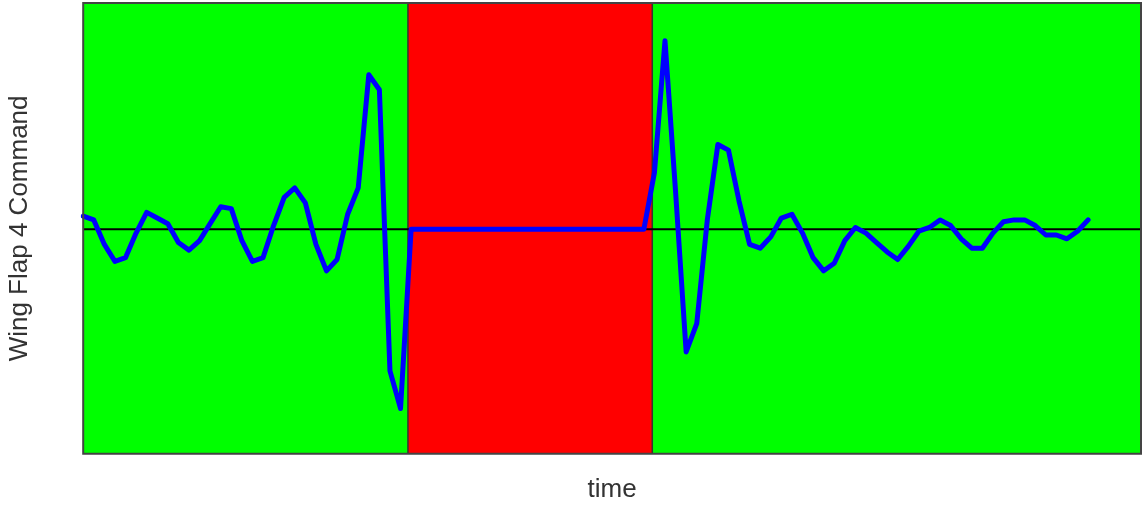  What do you see at coordinates (17, 228) in the screenshot?
I see `y-axis-title: Wing Flap 4 Command` at bounding box center [17, 228].